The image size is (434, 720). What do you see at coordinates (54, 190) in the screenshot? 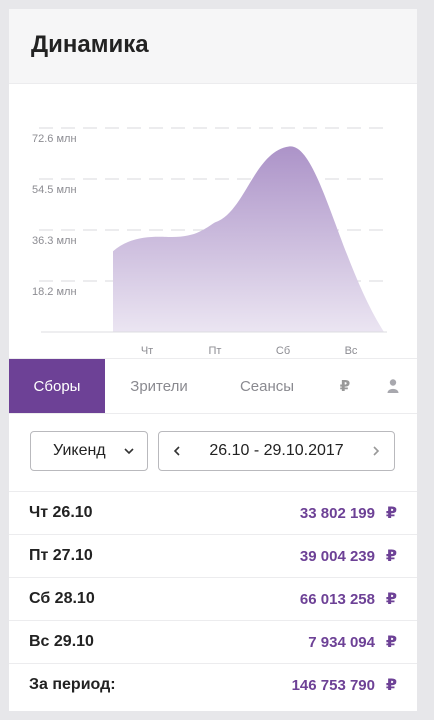
I see `y-tick-label: 54.5 млн` at bounding box center [54, 190].